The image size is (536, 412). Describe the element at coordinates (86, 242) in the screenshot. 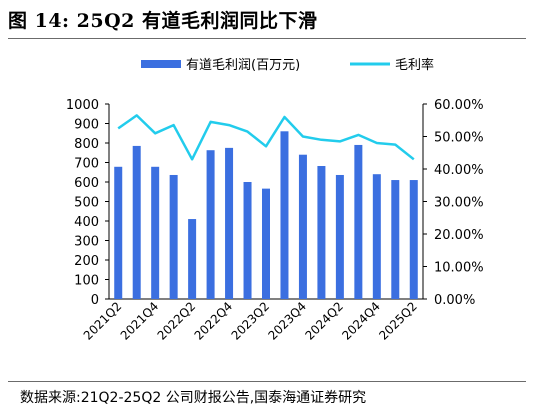

I see `left-tick-label: 300` at that location.